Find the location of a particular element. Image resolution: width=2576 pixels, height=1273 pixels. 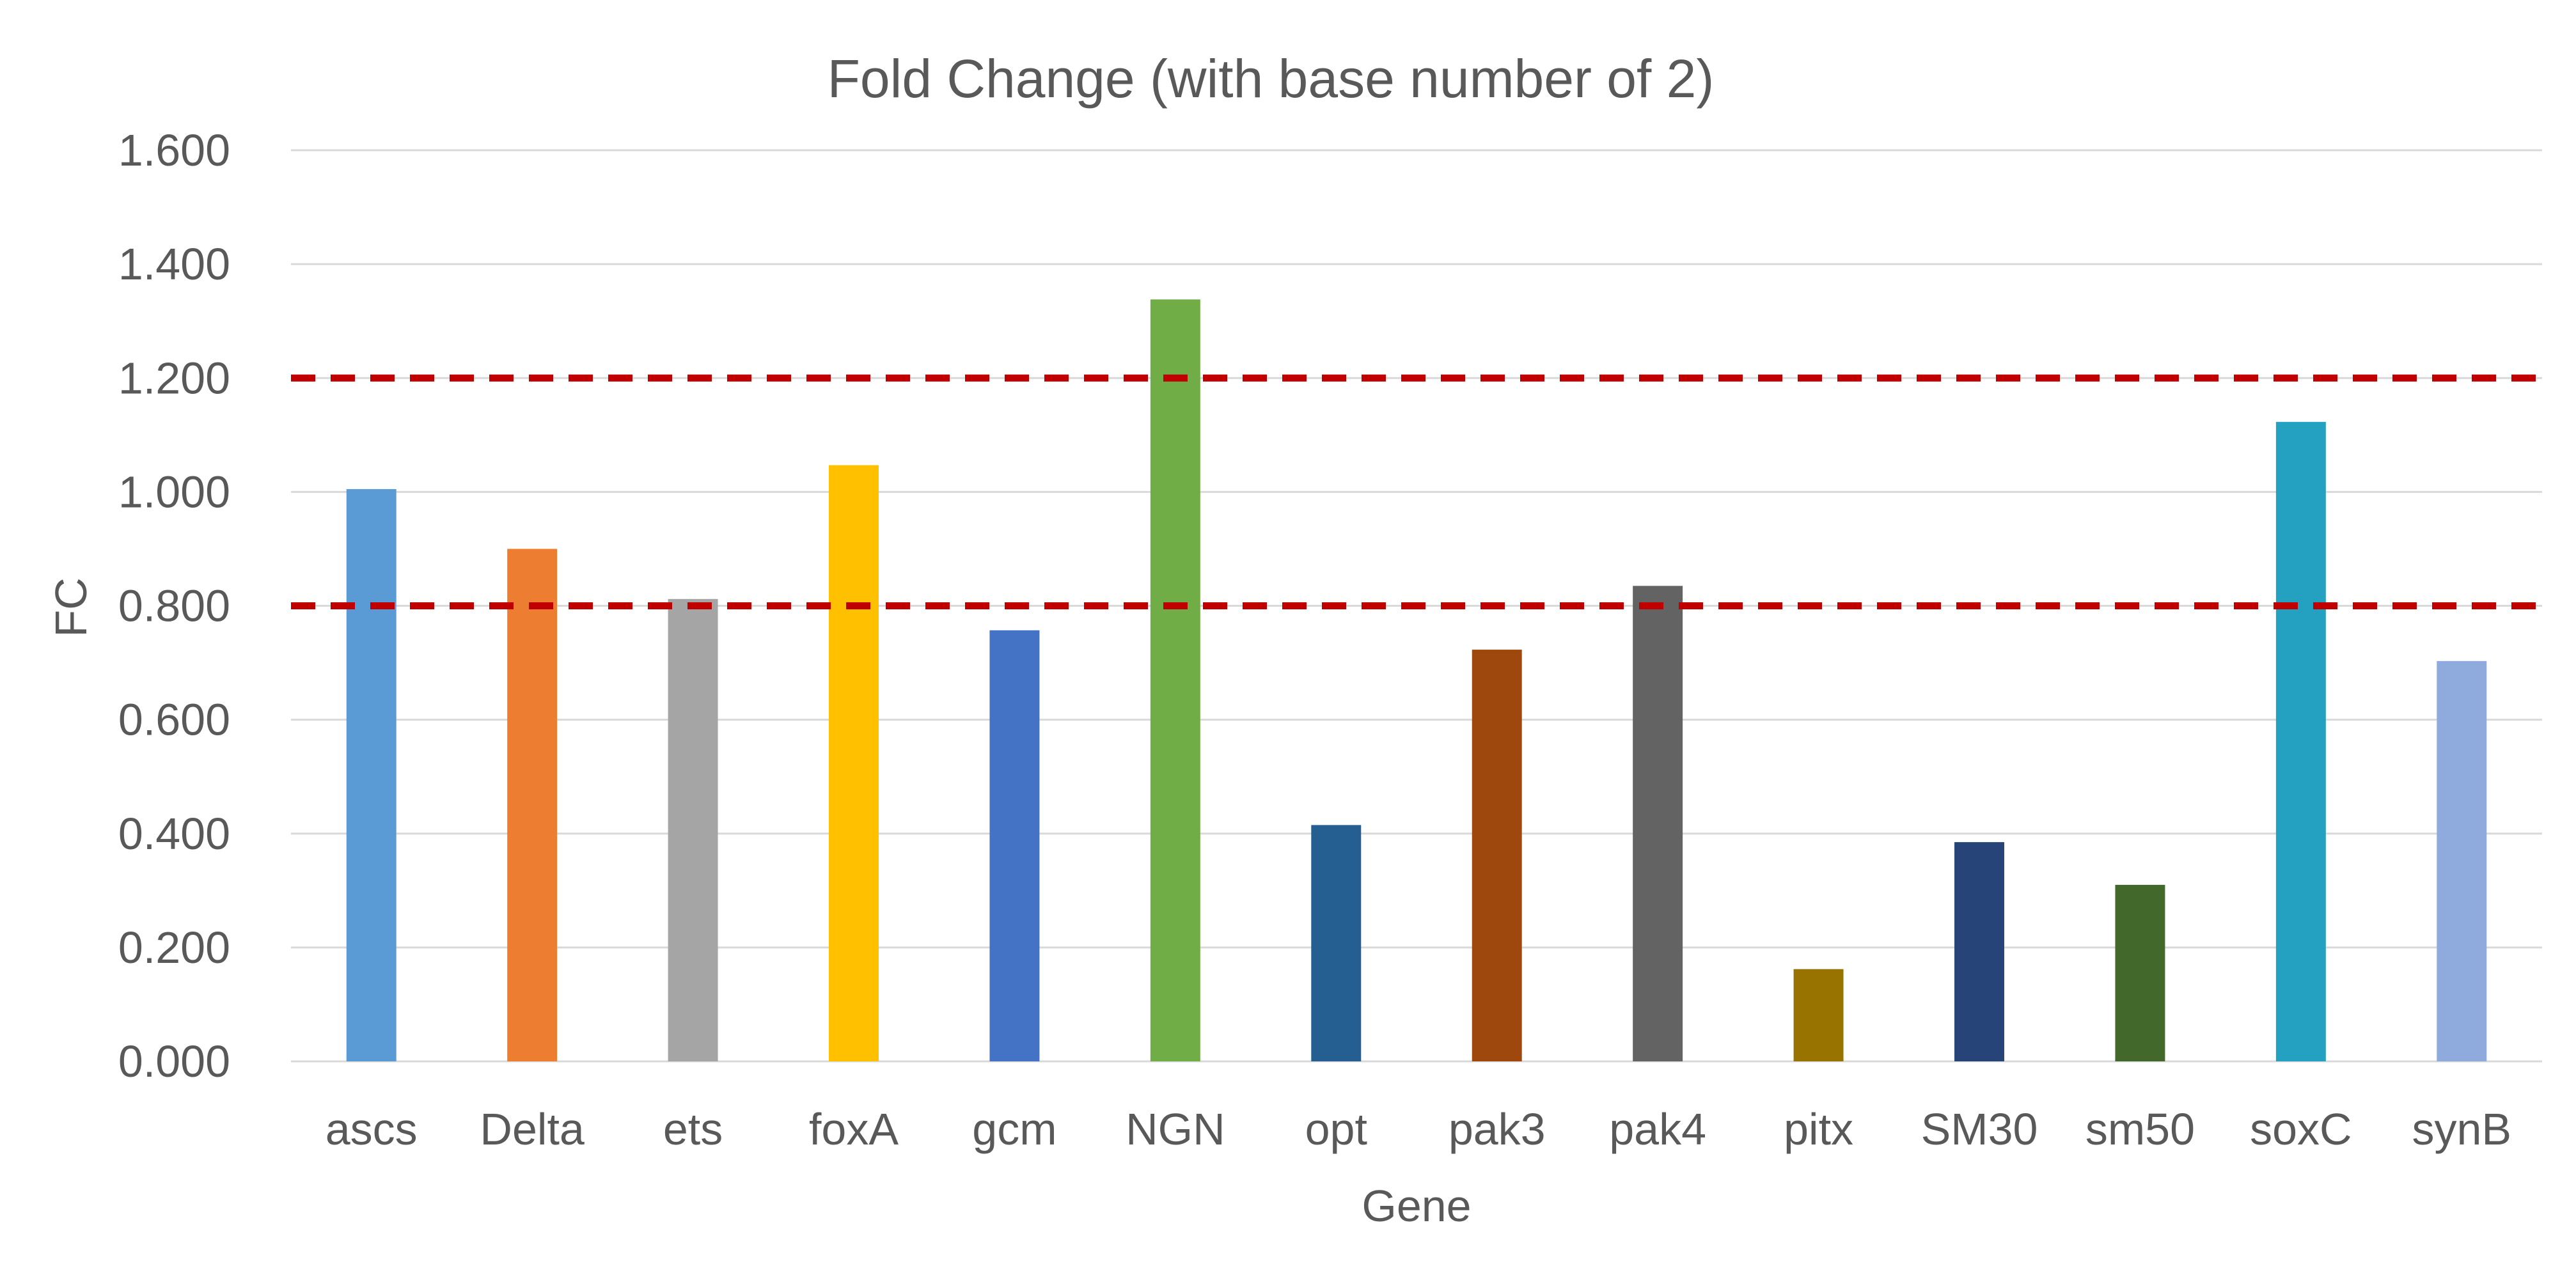

bar-sm50 is located at coordinates (2140, 972).